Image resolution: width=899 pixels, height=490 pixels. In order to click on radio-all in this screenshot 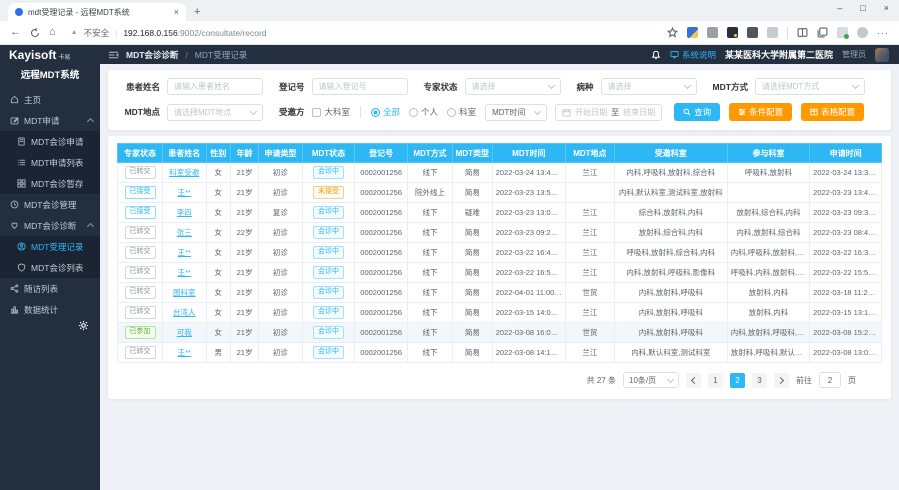, I will do `click(376, 112)`.